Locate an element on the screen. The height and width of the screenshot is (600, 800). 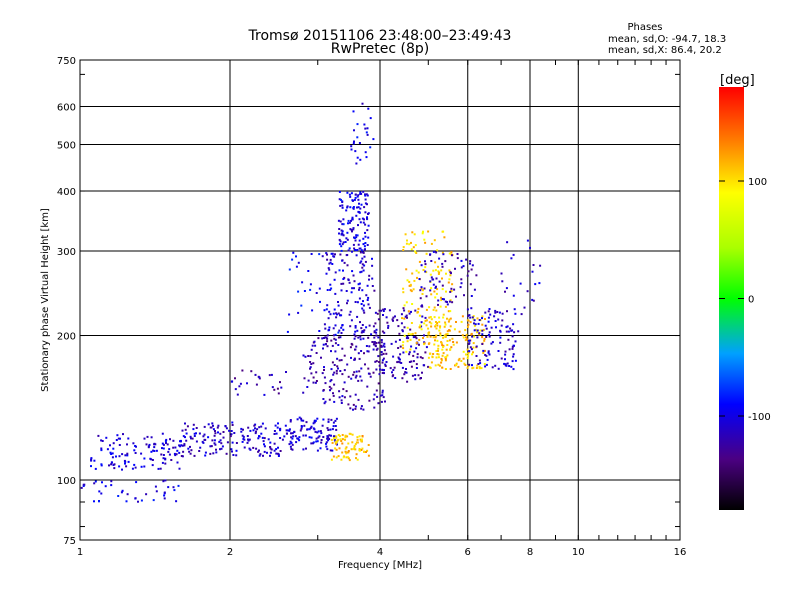
x-tick-label: 4 is located at coordinates (380, 552).